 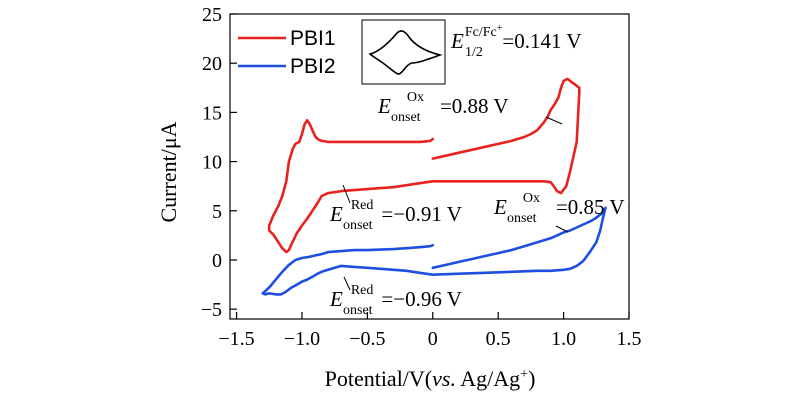 What do you see at coordinates (358, 310) in the screenshot?
I see `annotation-pbi2-red-sub: onset` at bounding box center [358, 310].